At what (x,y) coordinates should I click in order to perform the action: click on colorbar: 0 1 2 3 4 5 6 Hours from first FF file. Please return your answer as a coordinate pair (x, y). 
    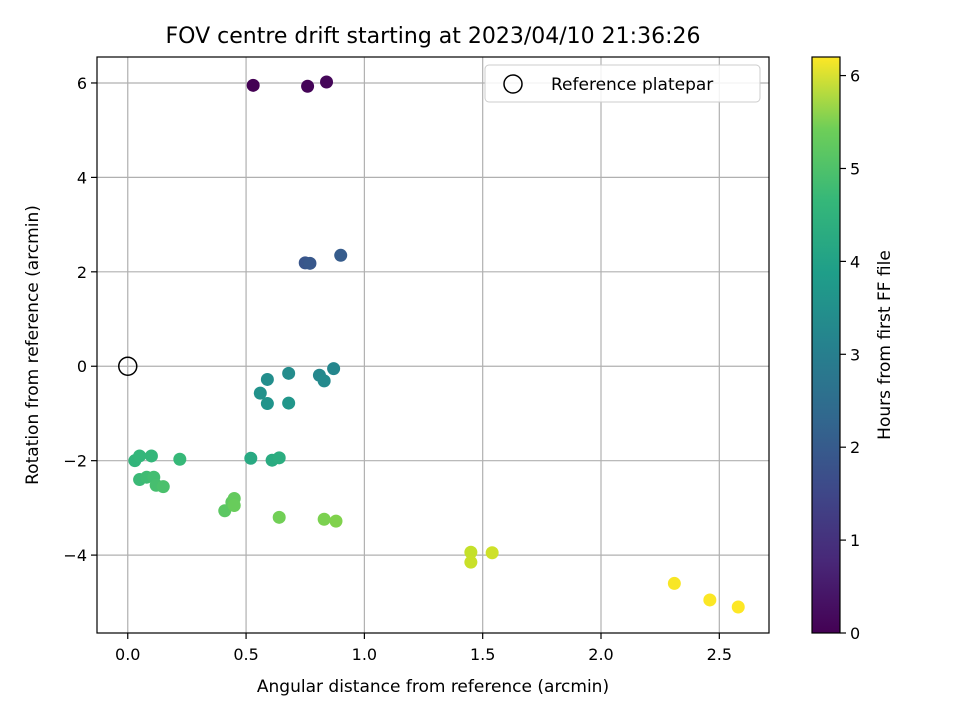
    Looking at the image, I should click on (853, 349).